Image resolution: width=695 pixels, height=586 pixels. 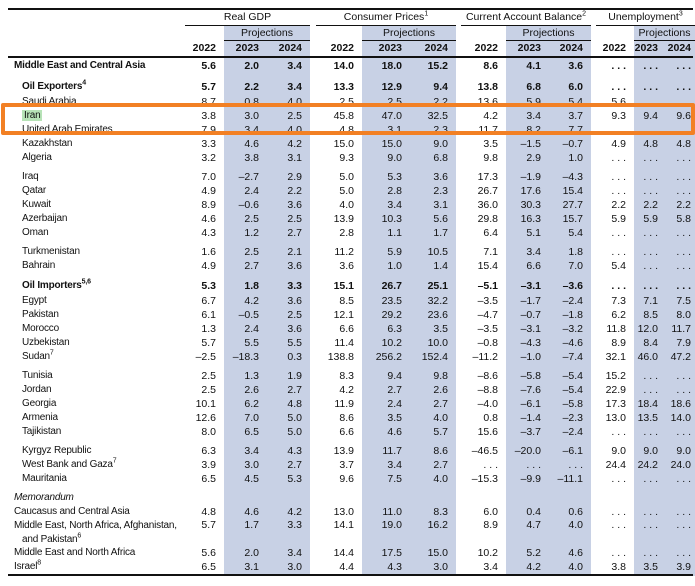 What do you see at coordinates (208, 315) in the screenshot?
I see `value-cell: 6.1` at bounding box center [208, 315].